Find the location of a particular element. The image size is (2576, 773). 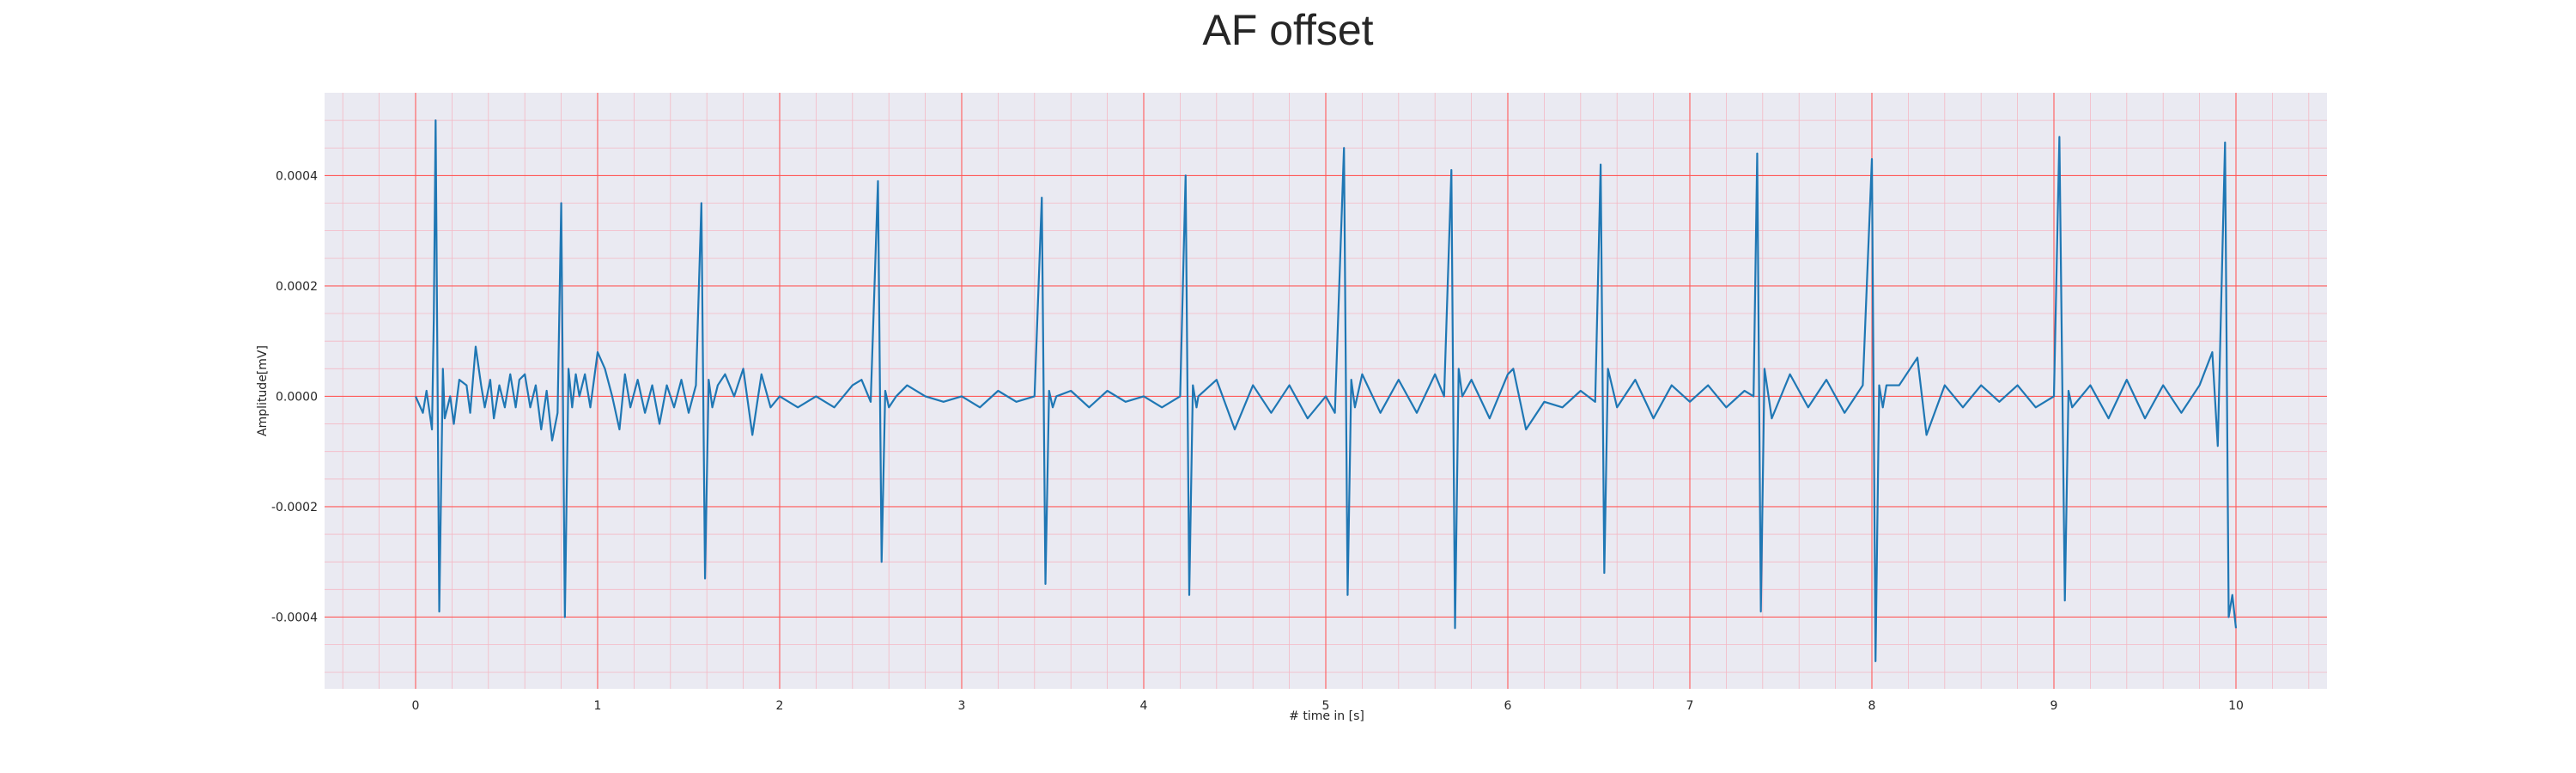

x-tick-label: 3 is located at coordinates (962, 706).